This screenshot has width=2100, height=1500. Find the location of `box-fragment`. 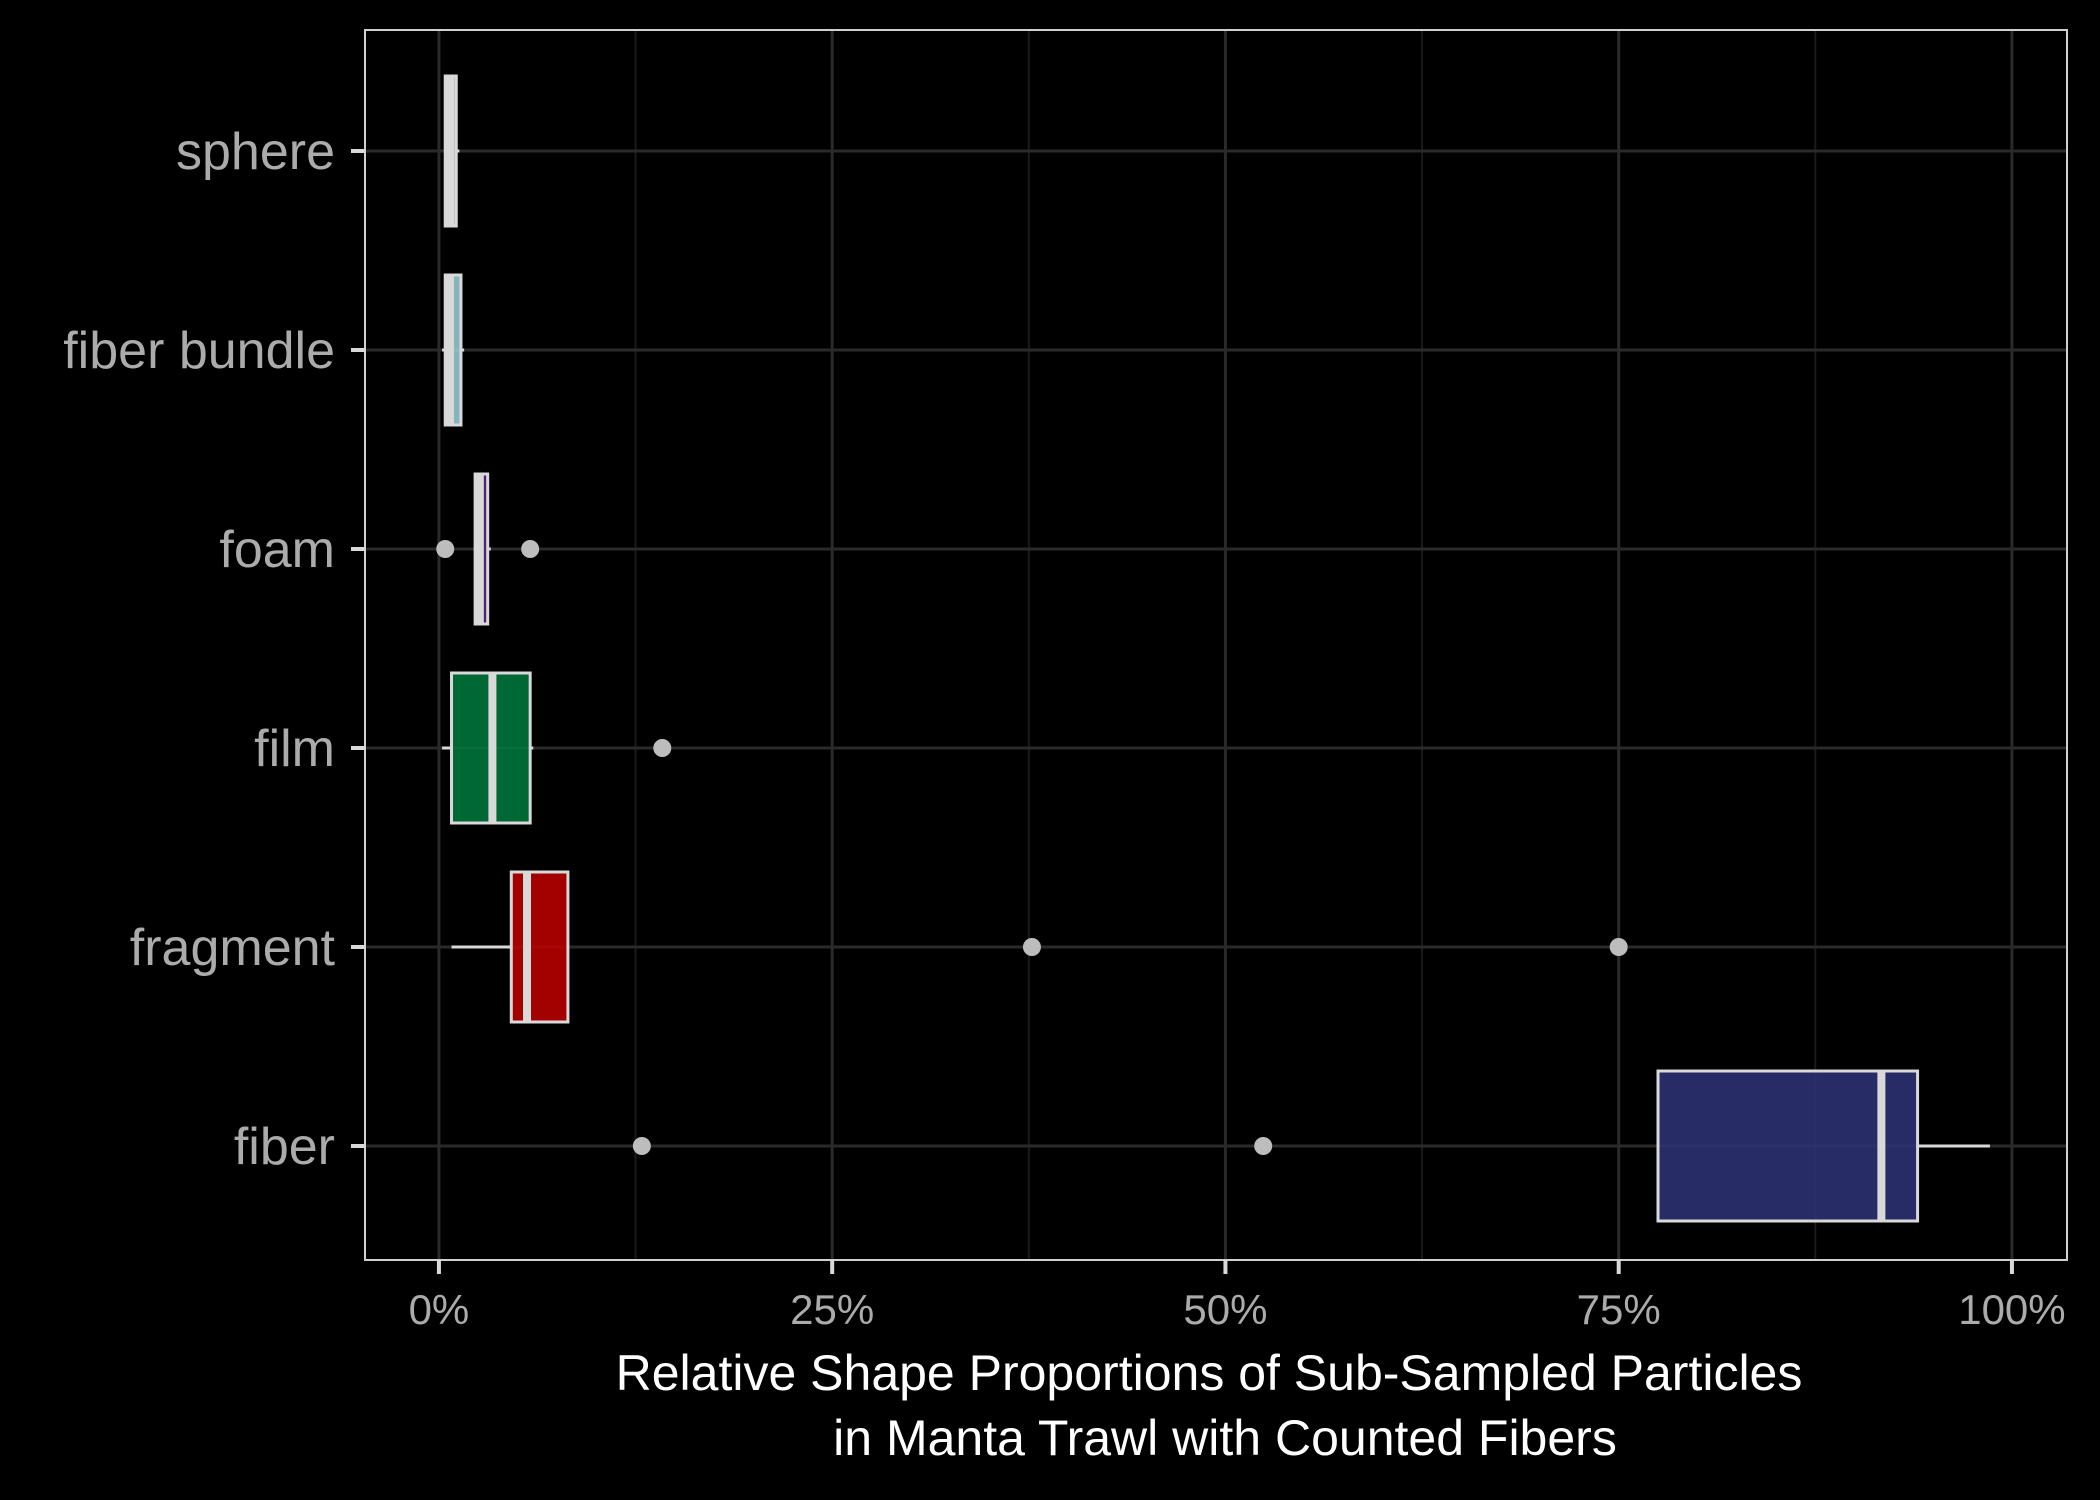

box-fragment is located at coordinates (1039, 947).